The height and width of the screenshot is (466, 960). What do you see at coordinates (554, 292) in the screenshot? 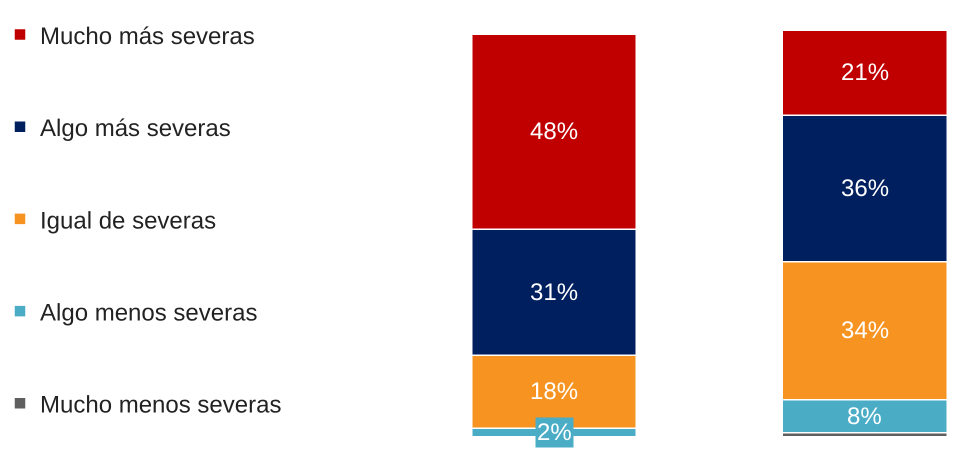
I see `data-label: 31%` at bounding box center [554, 292].